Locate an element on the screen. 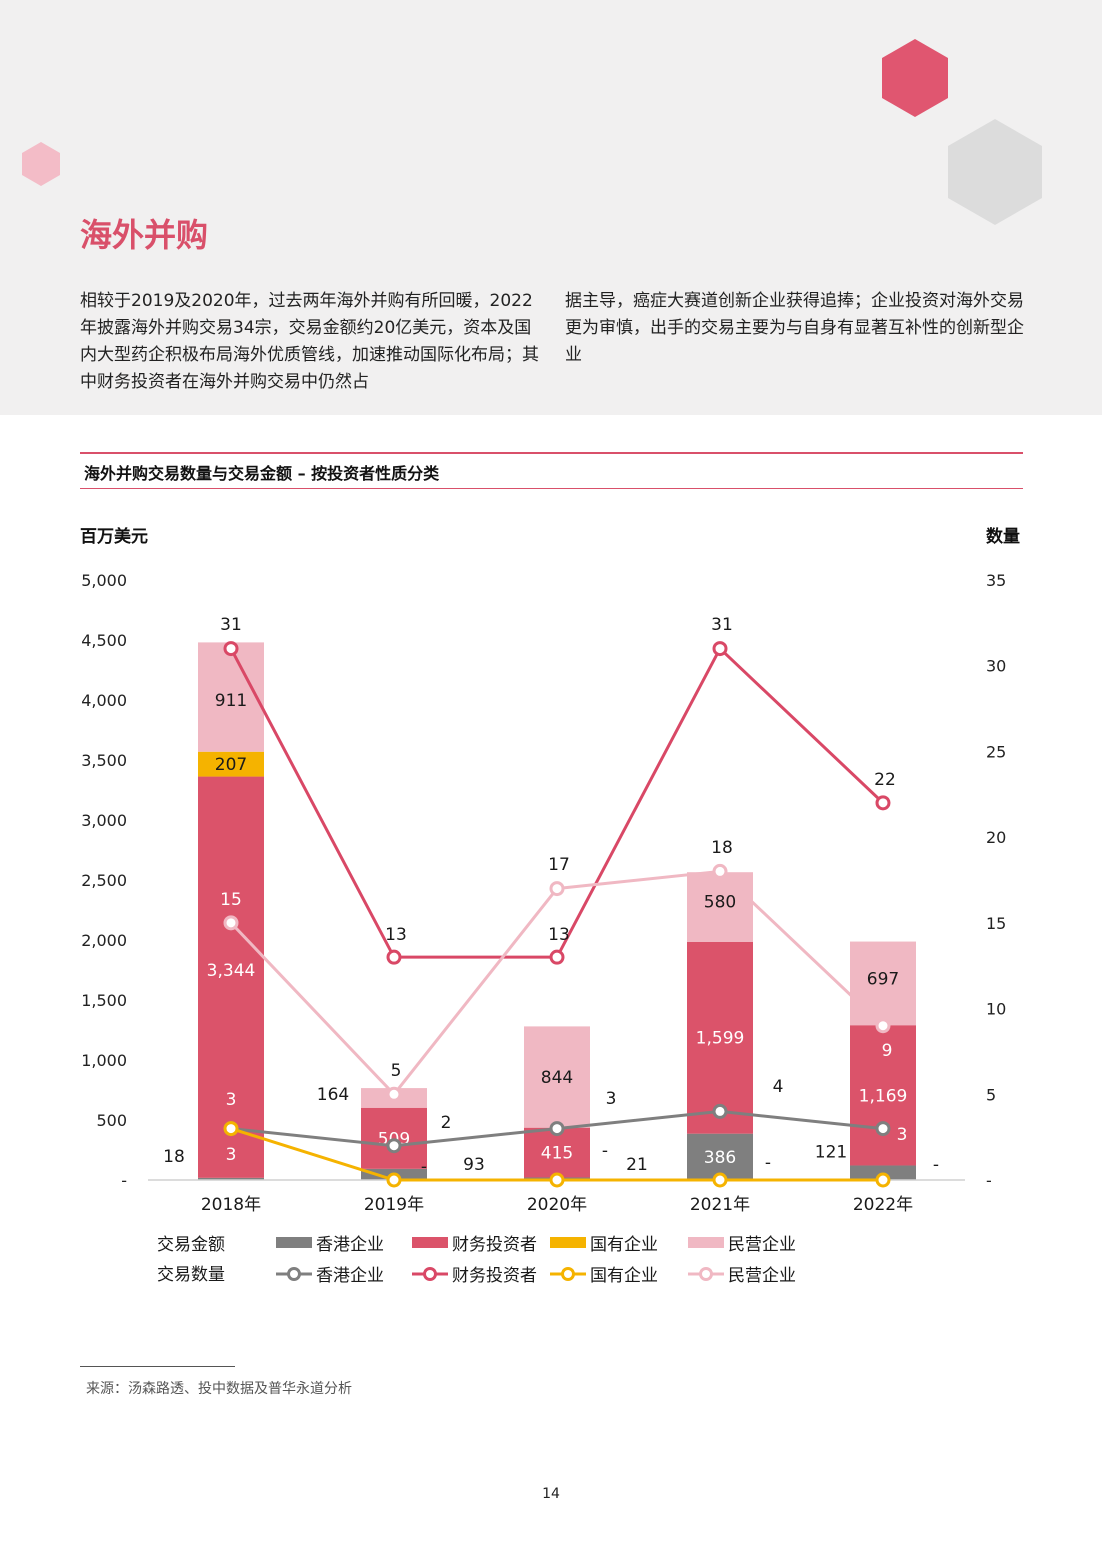  hex-pink-shape is located at coordinates (41, 164).